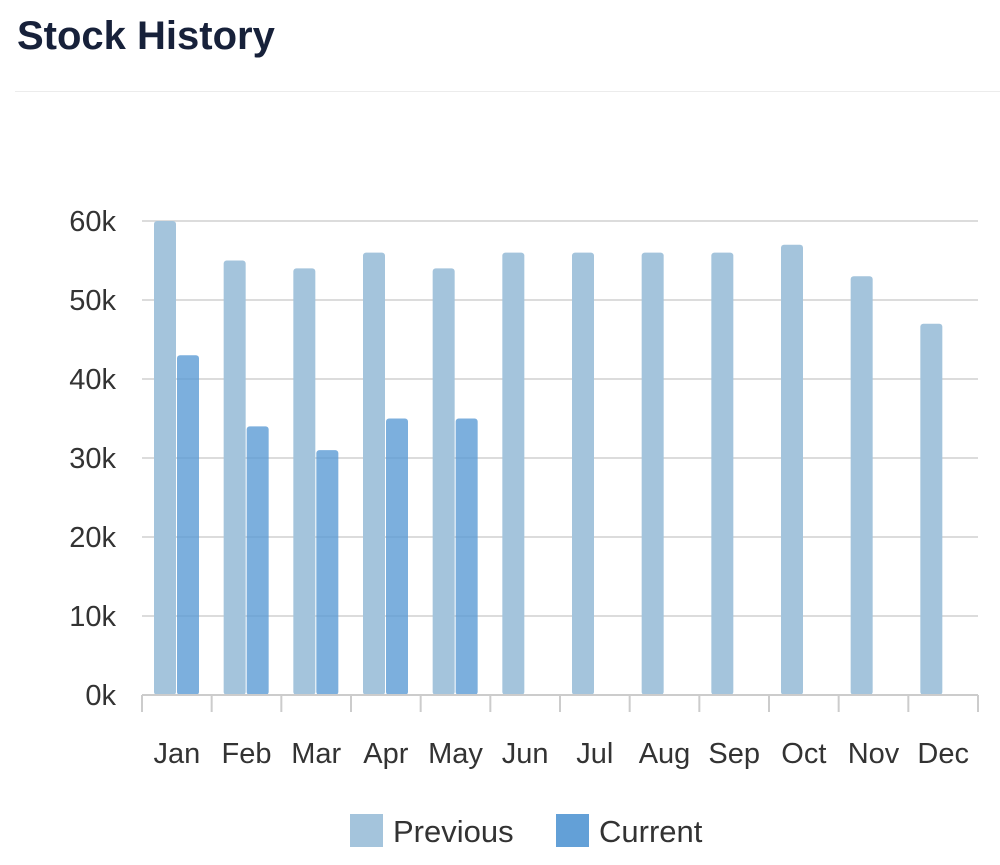 The image size is (1000, 865). Describe the element at coordinates (526, 831) in the screenshot. I see `legend: Previous Current` at that location.